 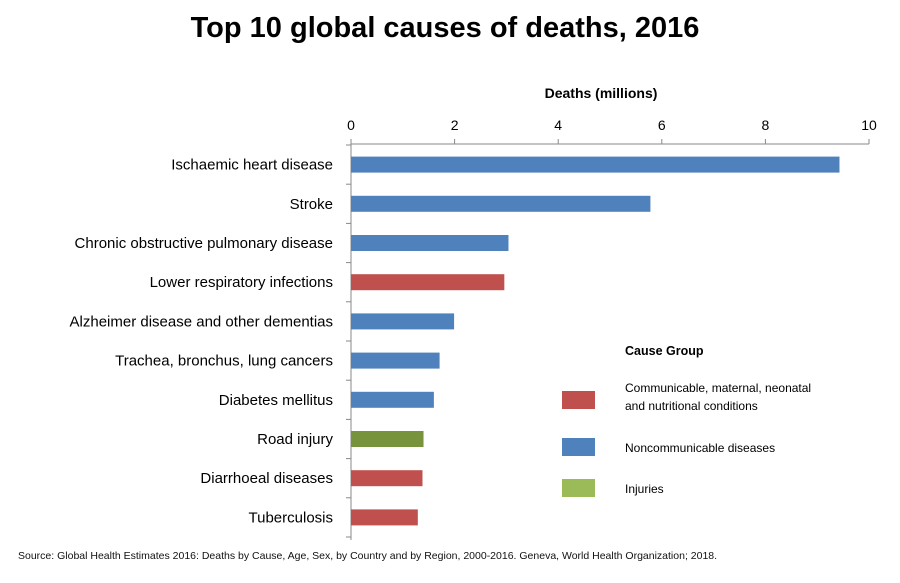 What do you see at coordinates (291, 517) in the screenshot?
I see `category-label: Tuberculosis` at bounding box center [291, 517].